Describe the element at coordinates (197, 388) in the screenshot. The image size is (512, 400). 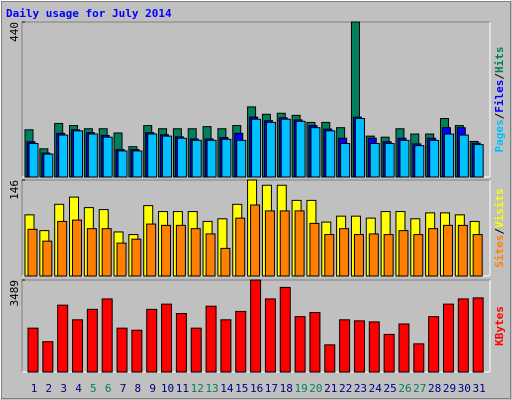
I see `x-tick-label: 12` at that location.